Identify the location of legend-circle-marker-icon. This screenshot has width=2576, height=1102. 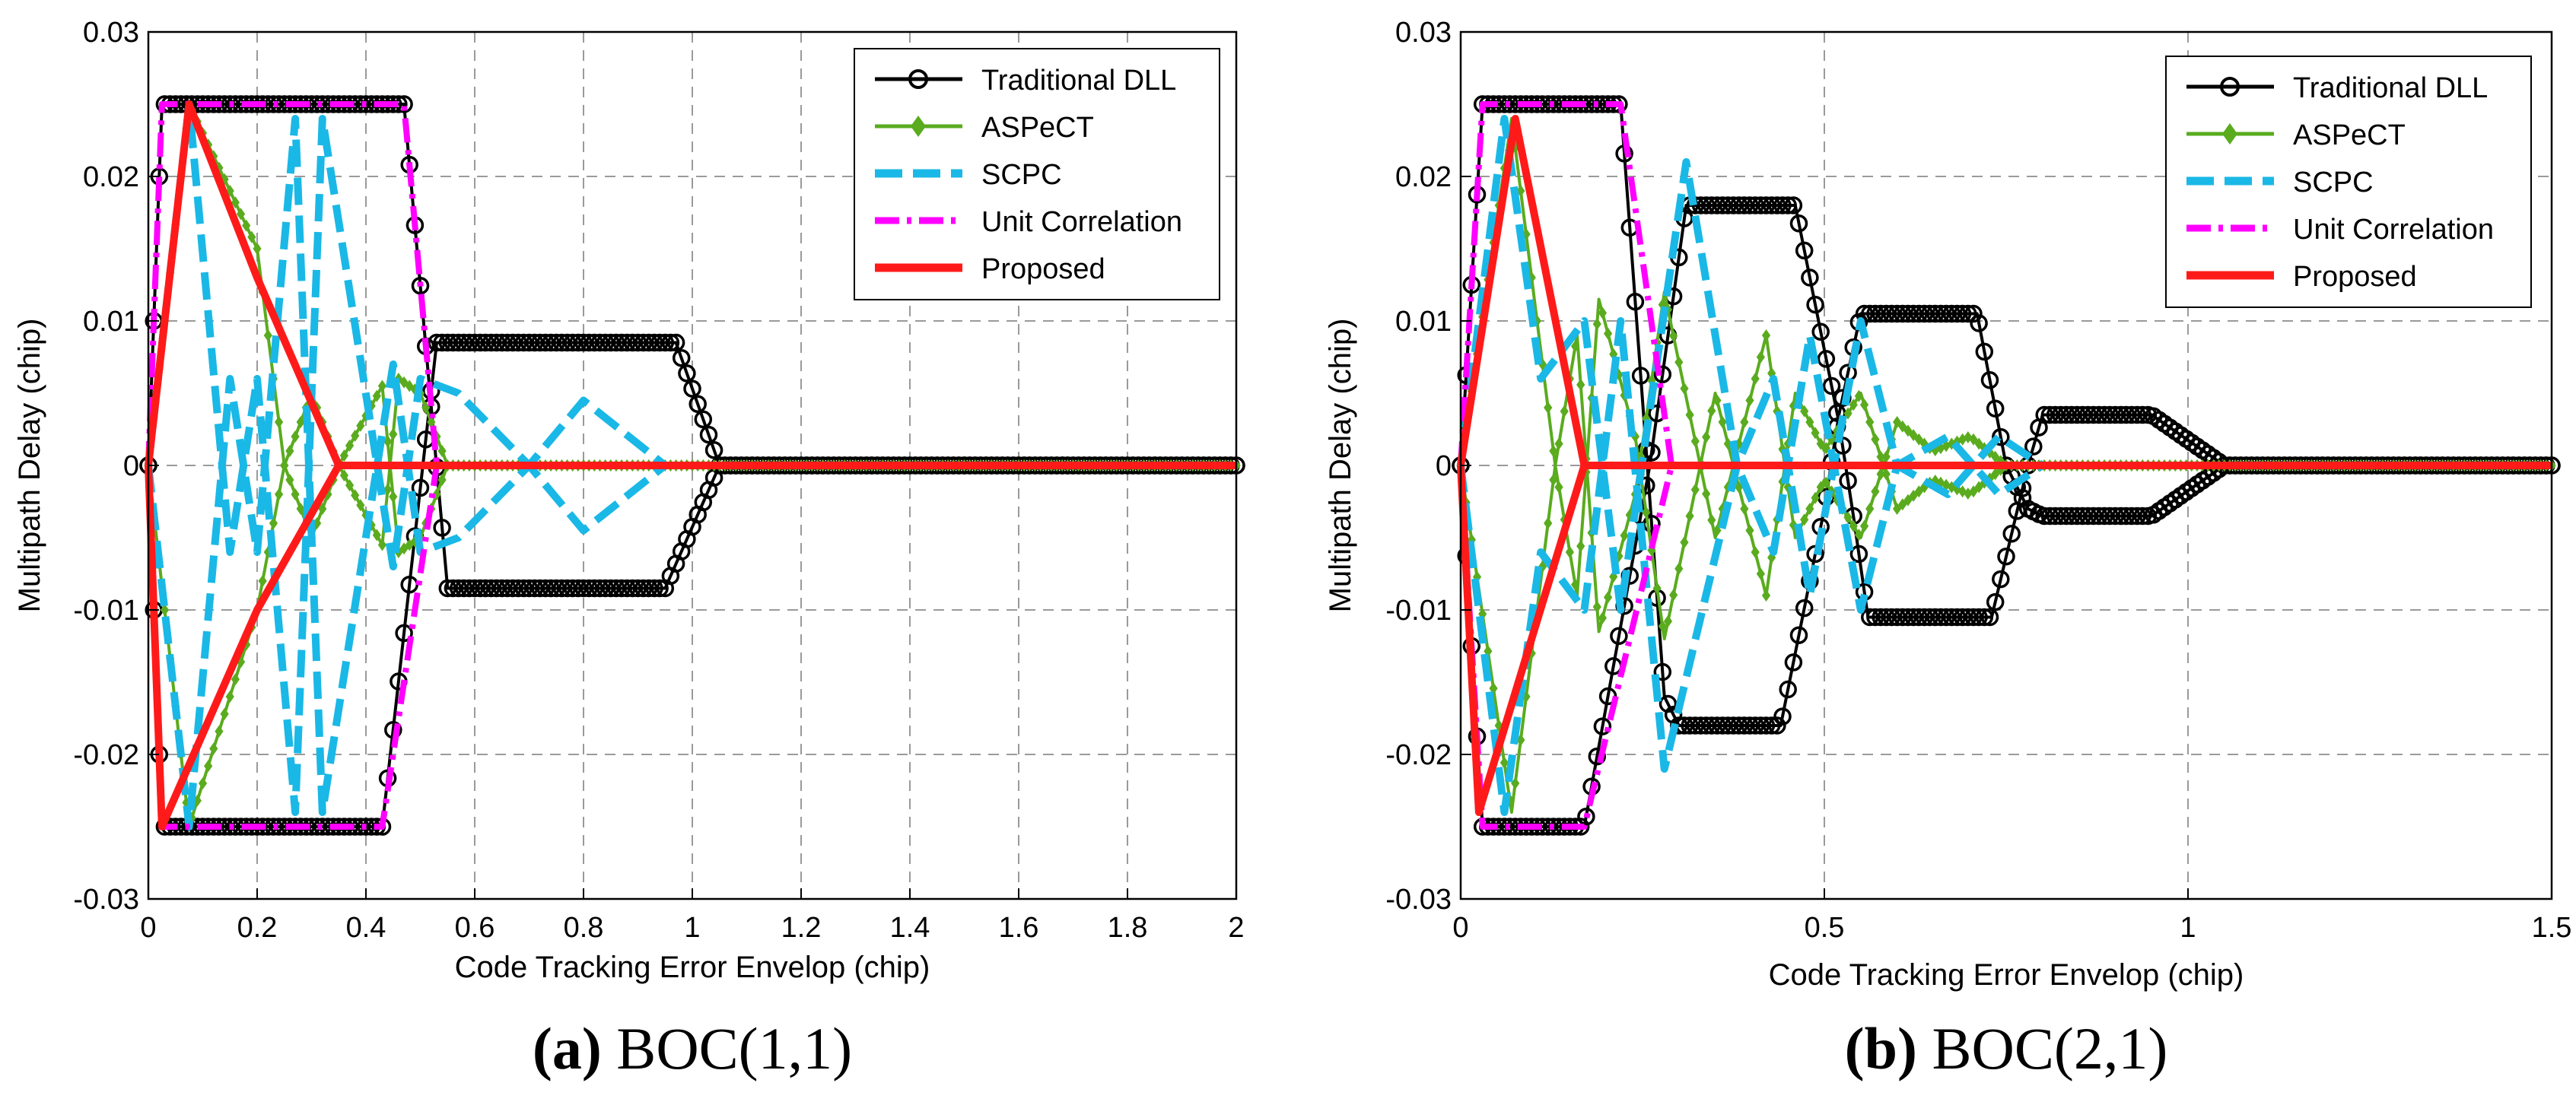
(2230, 87).